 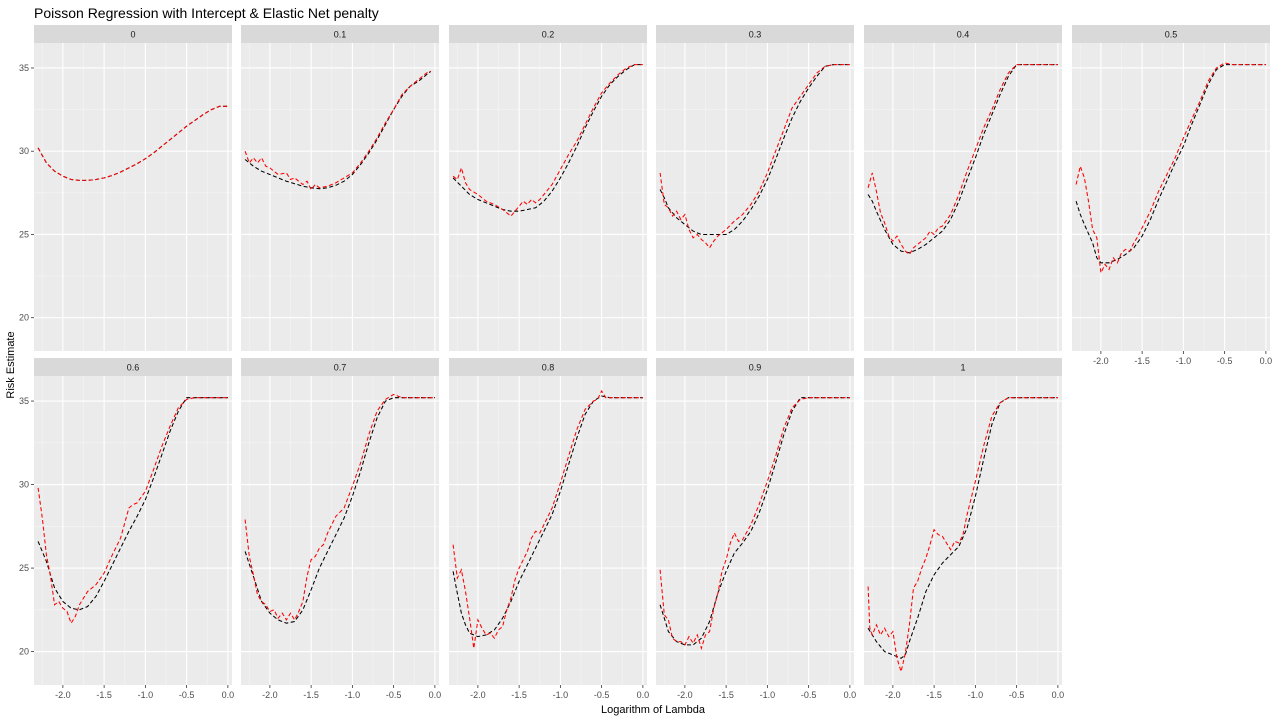 I want to click on facet-panel-0.5: 0.5 -2.0 -1.5 -1.0 -0.5 0.0, so click(x=1172, y=195).